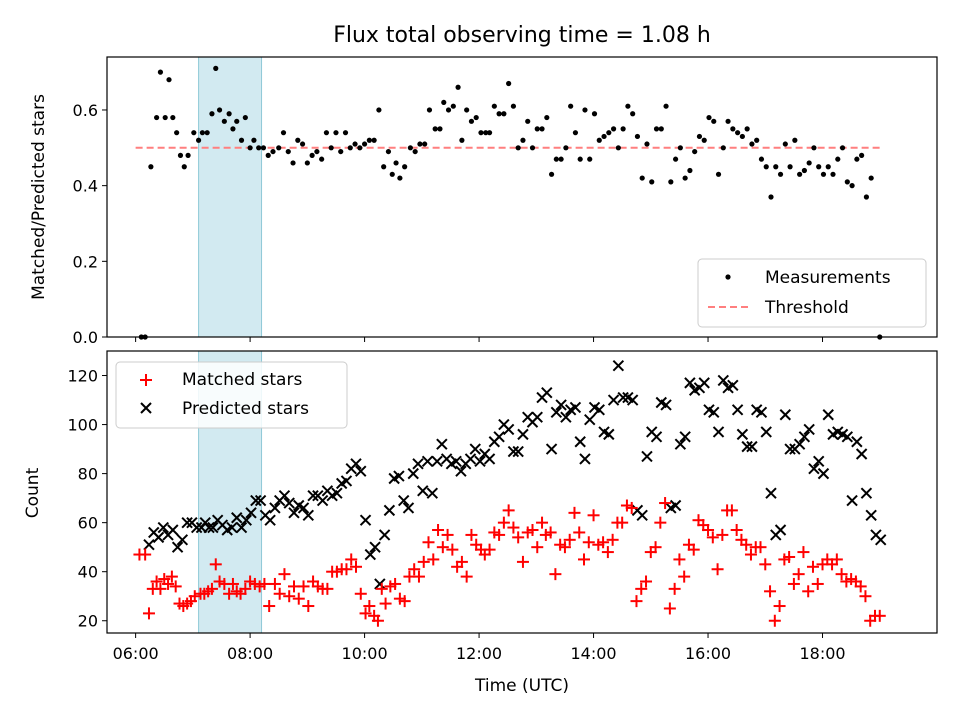 The height and width of the screenshot is (724, 960). I want to click on count-y-tick-label: 20, so click(88, 621).